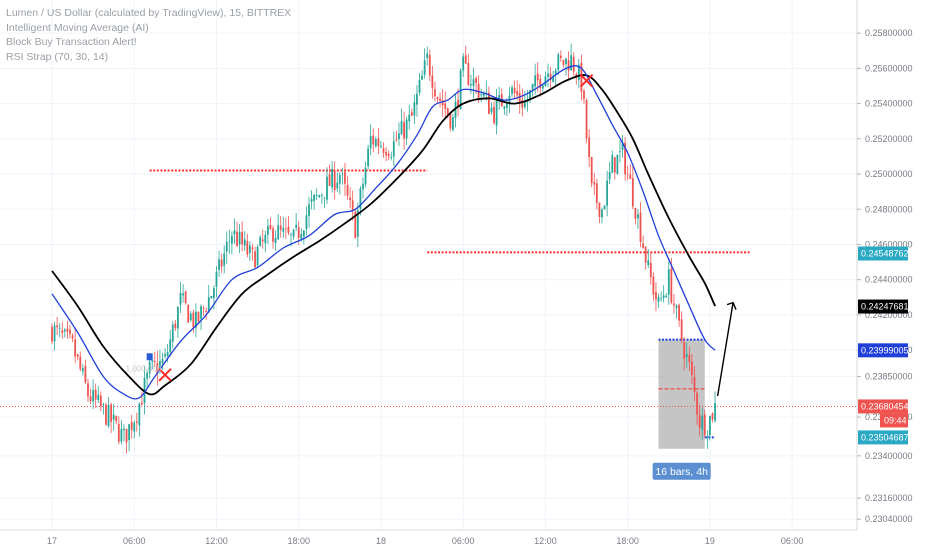  Describe the element at coordinates (883, 350) in the screenshot. I see `price-tag-ma-fast-bg` at that location.